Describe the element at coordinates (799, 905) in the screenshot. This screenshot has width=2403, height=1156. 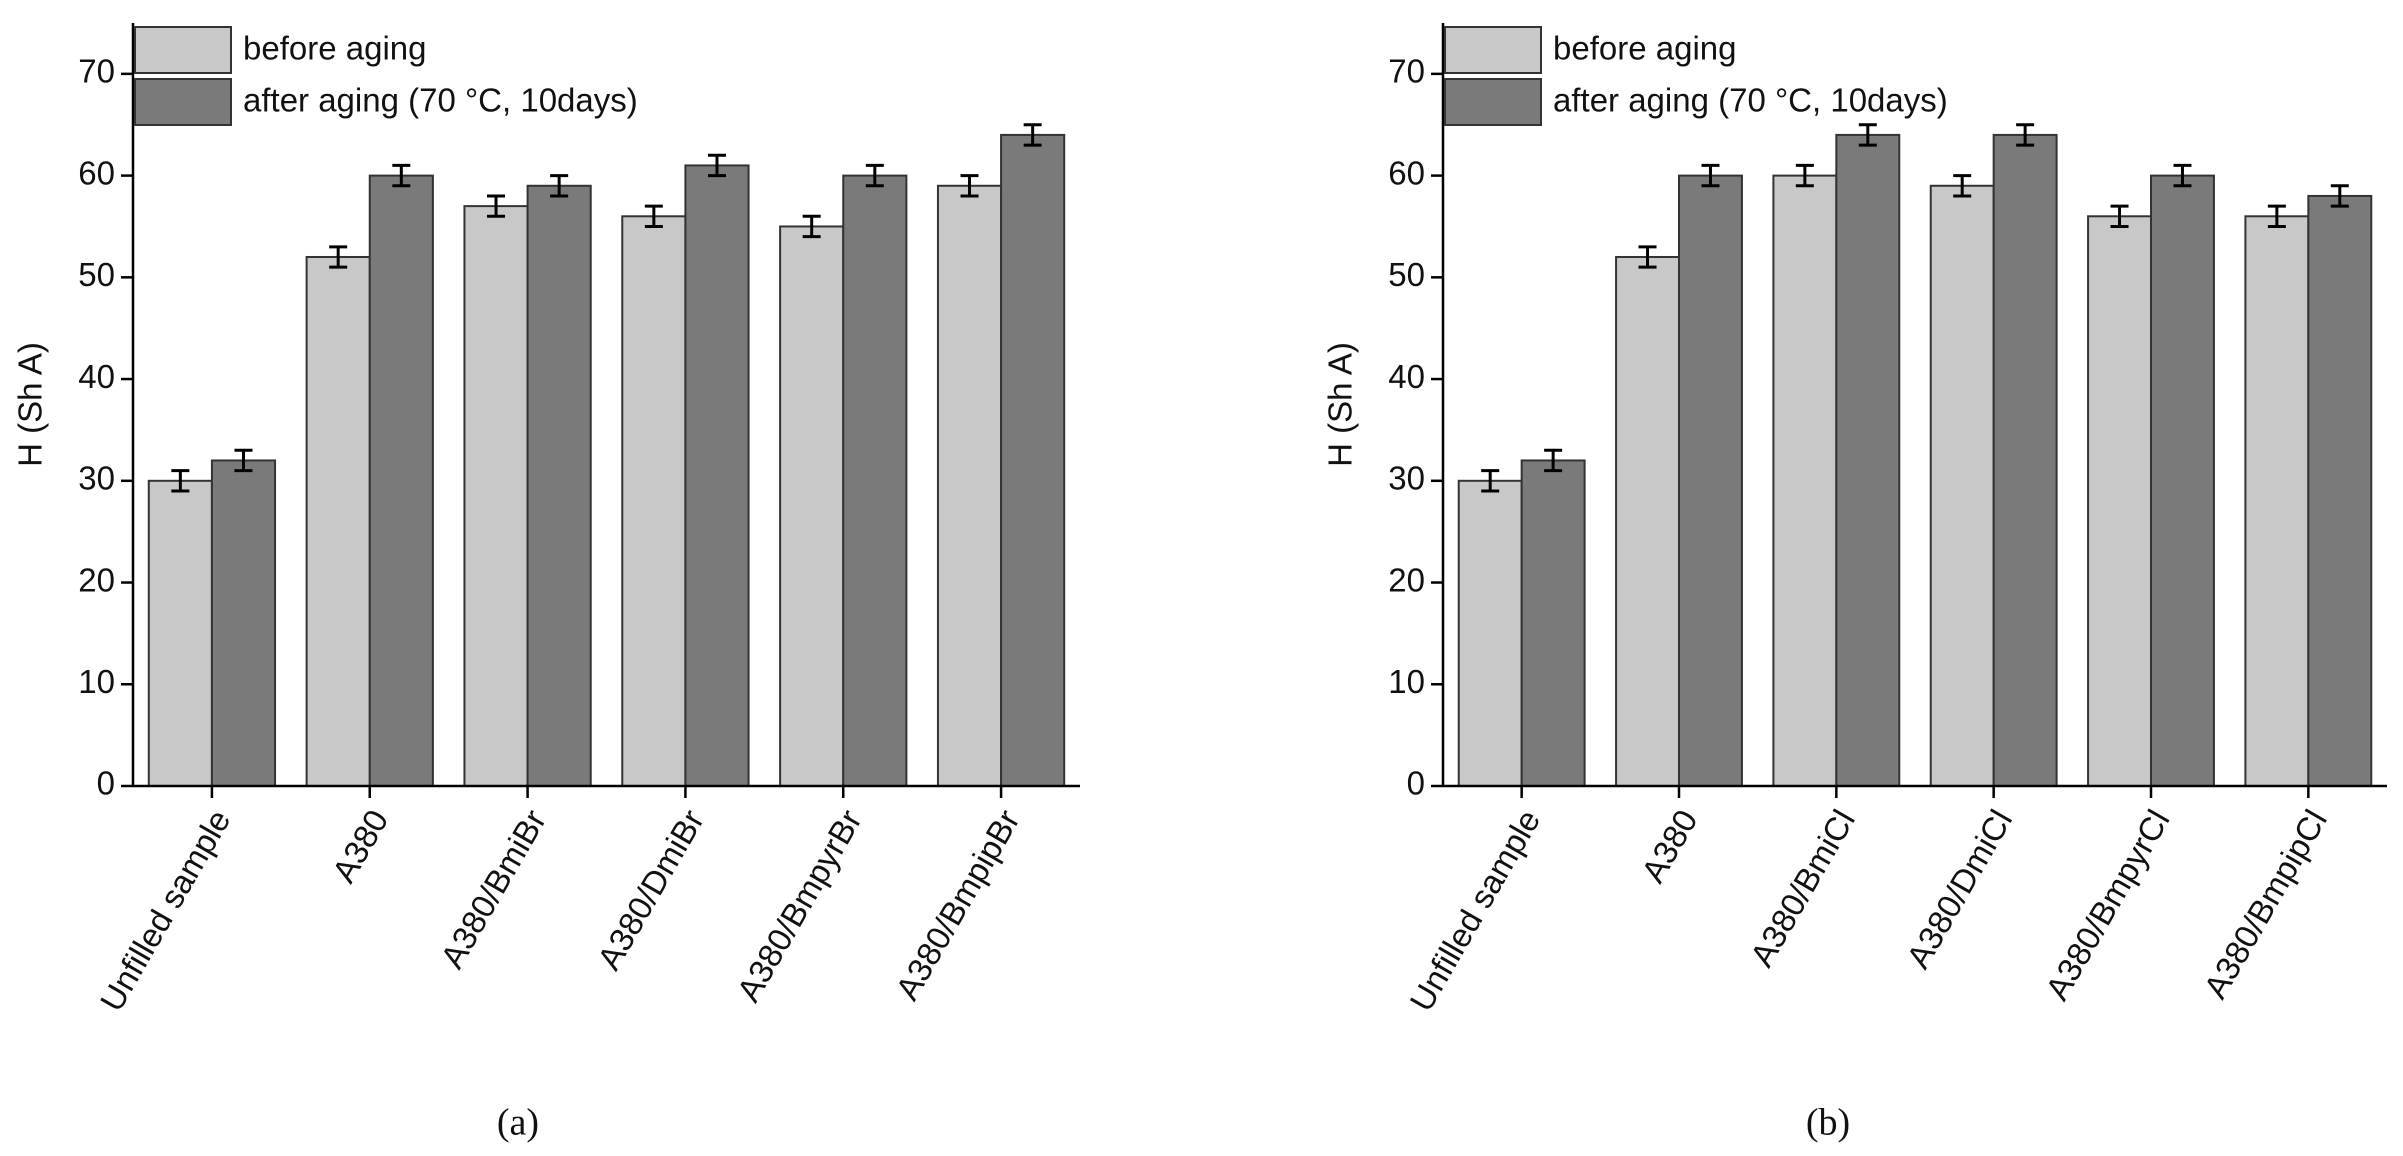
I see `x-tick-label: A380/BmpyrBr` at that location.